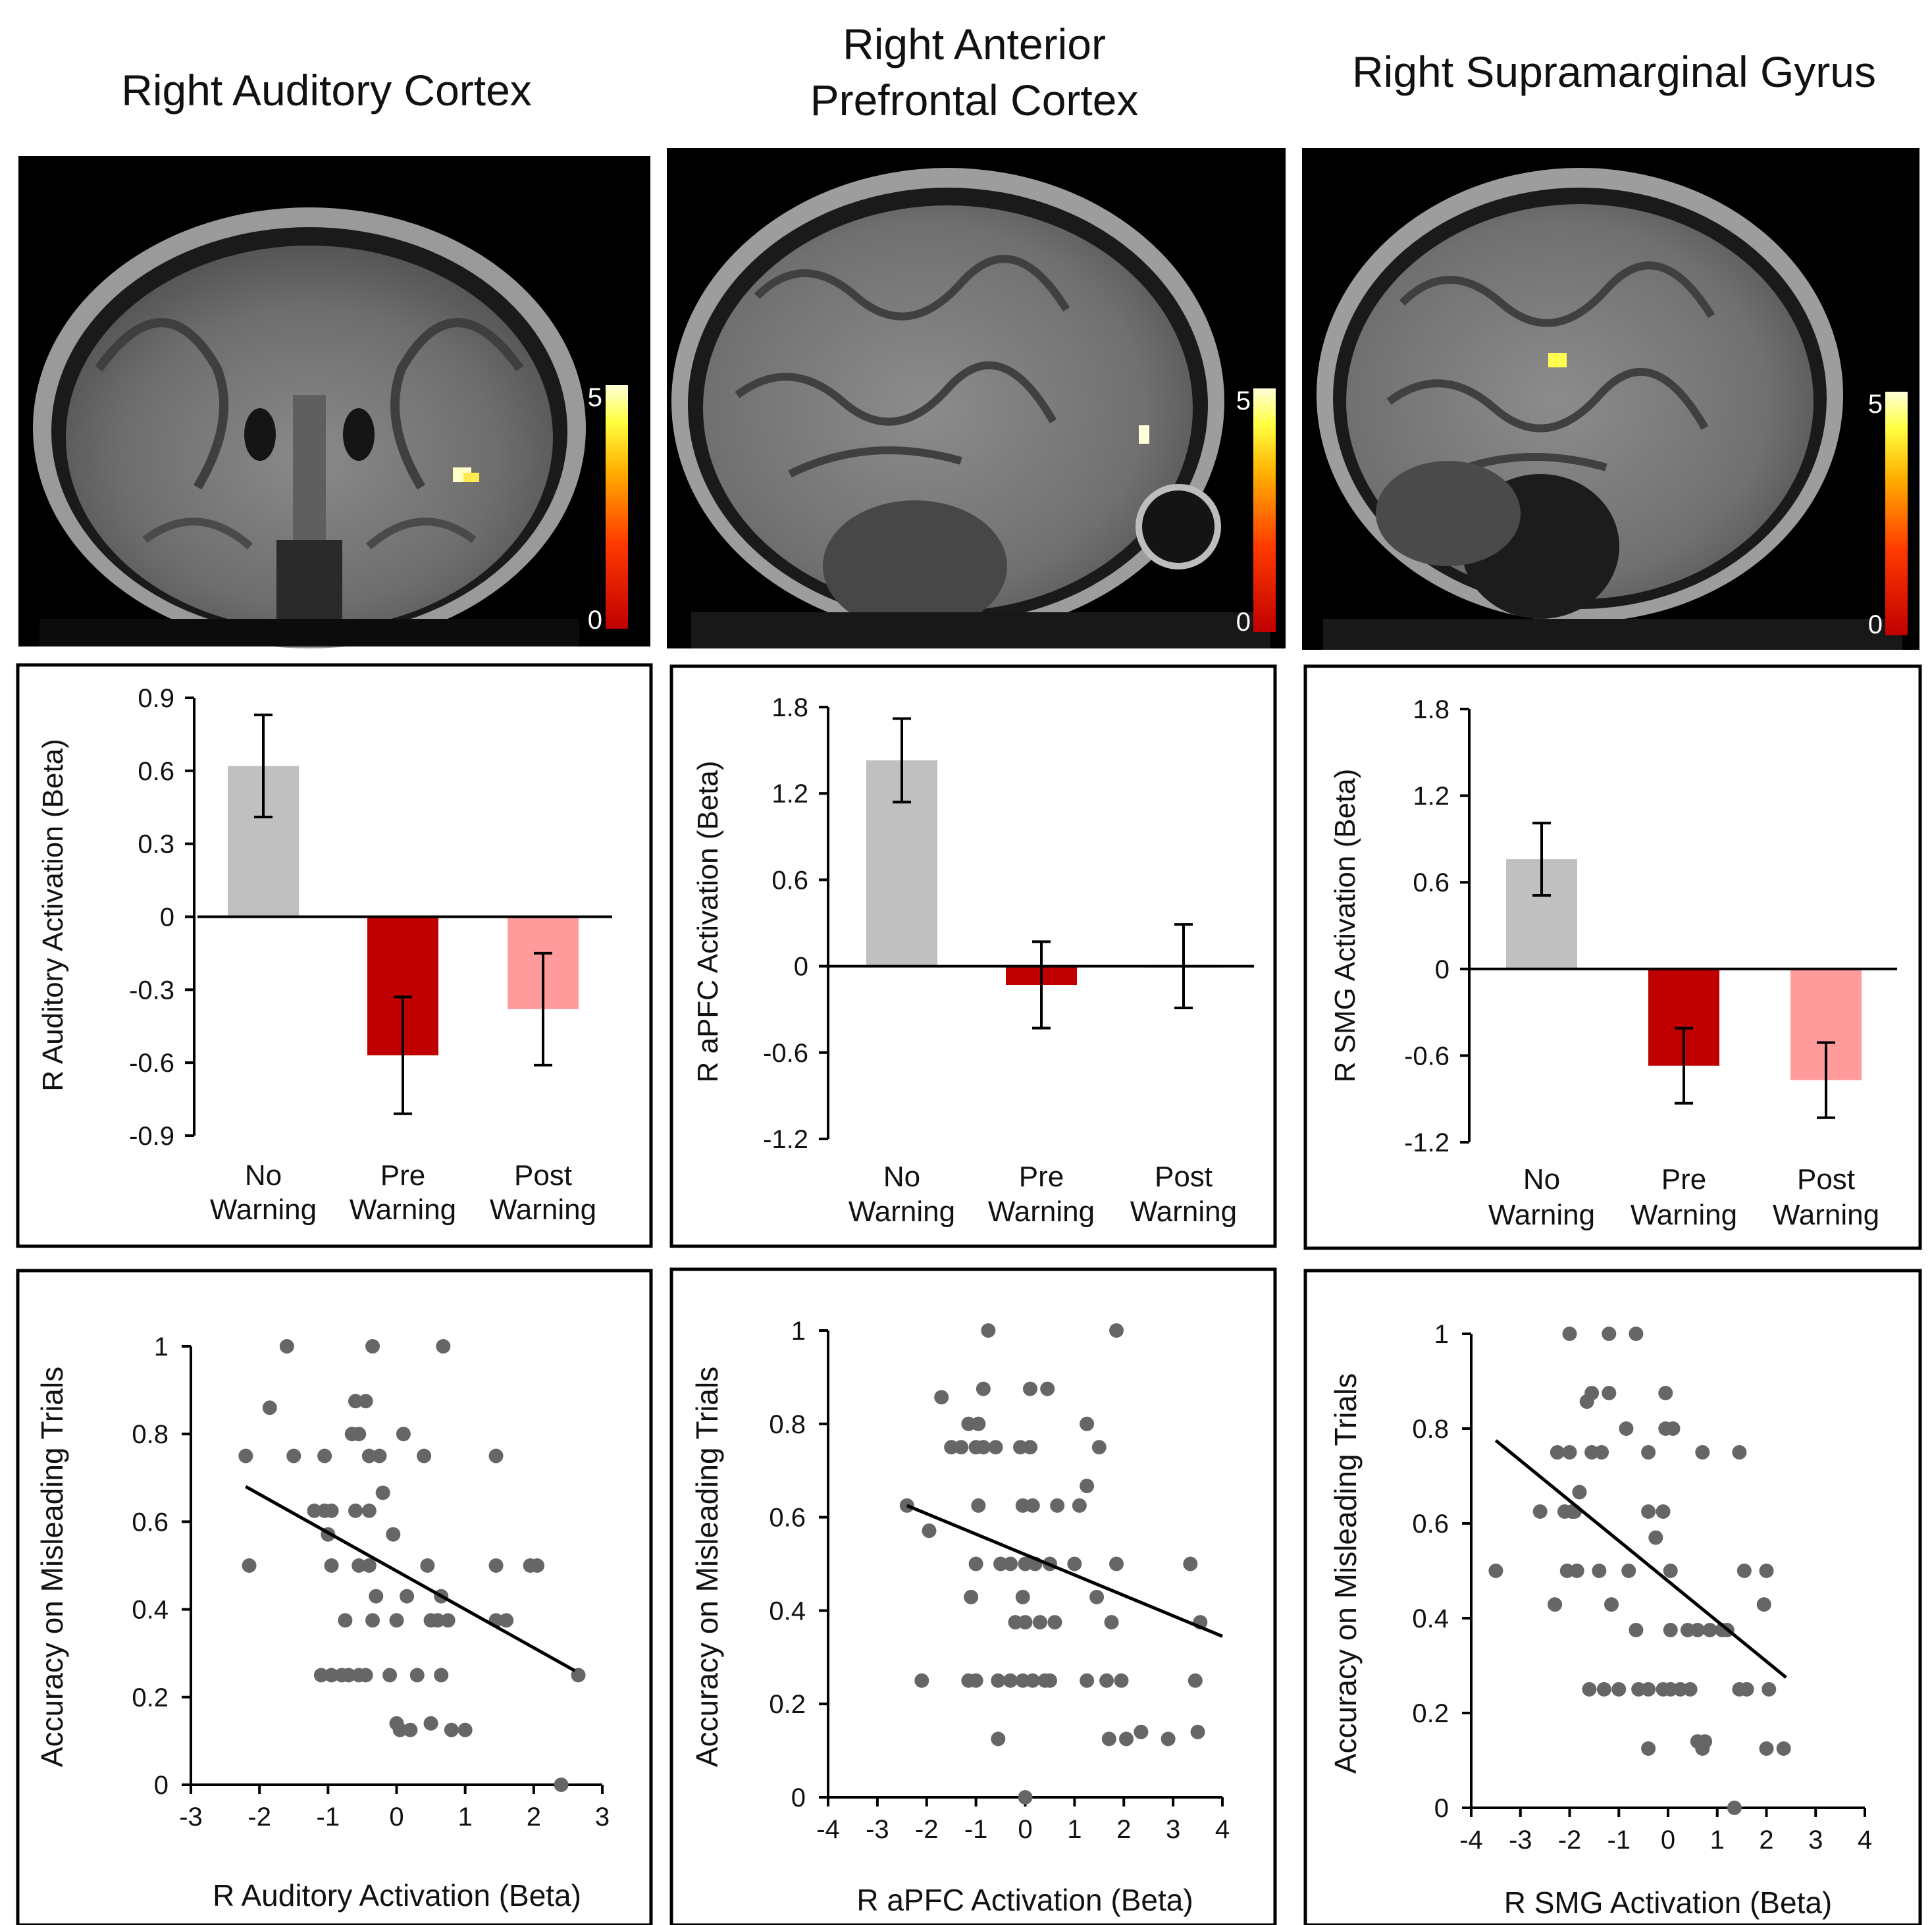 Image resolution: width=1932 pixels, height=1925 pixels. Describe the element at coordinates (1264, 510) in the screenshot. I see `colorbar` at that location.